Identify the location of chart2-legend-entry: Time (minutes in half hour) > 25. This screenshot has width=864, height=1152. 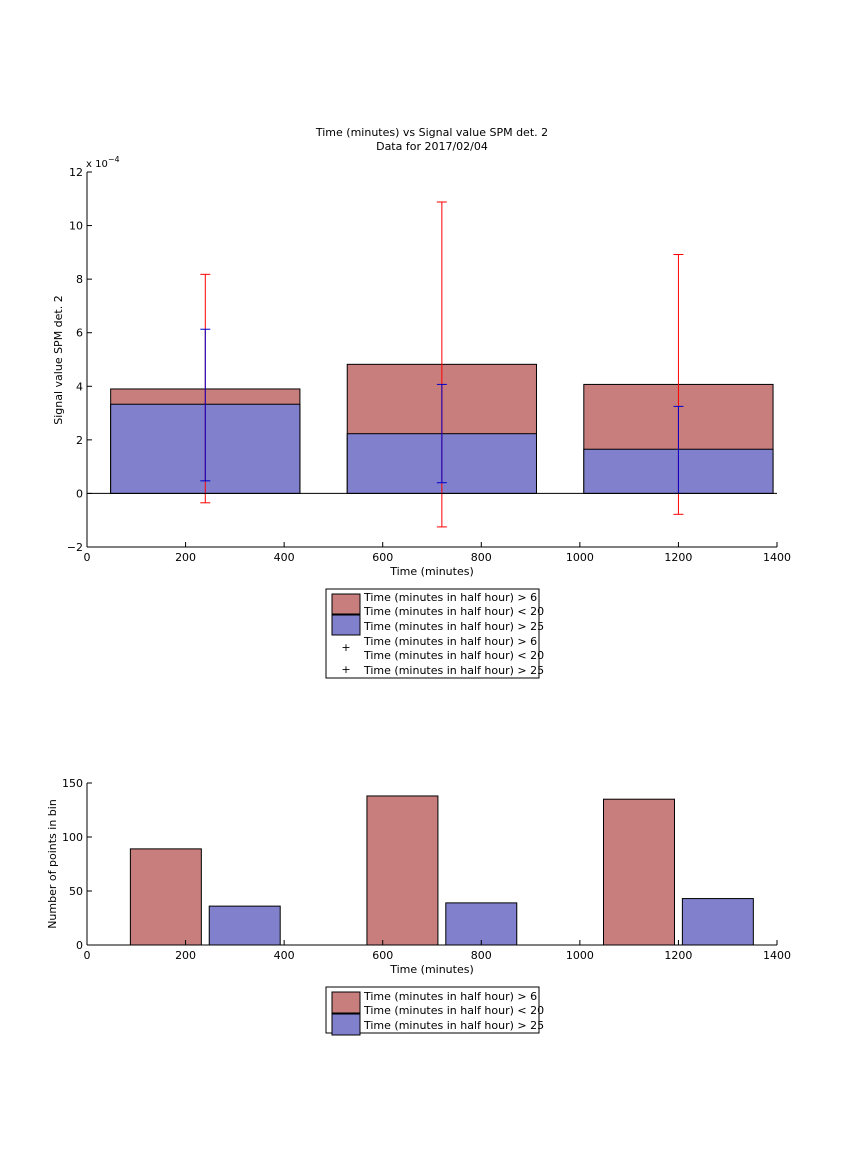
(453, 1025).